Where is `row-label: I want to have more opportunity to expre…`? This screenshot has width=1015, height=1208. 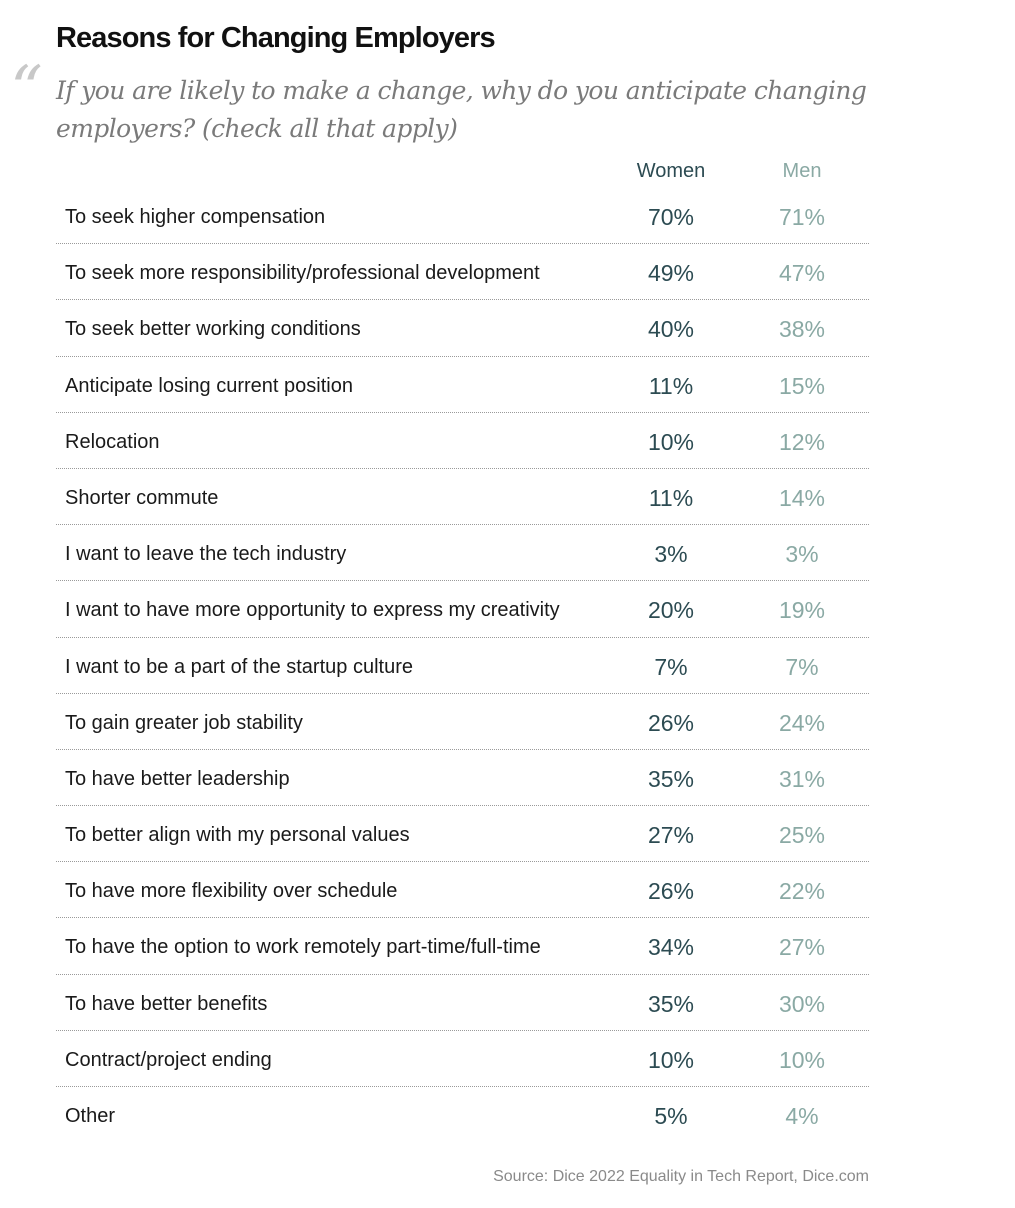 row-label: I want to have more opportunity to expre… is located at coordinates (312, 610).